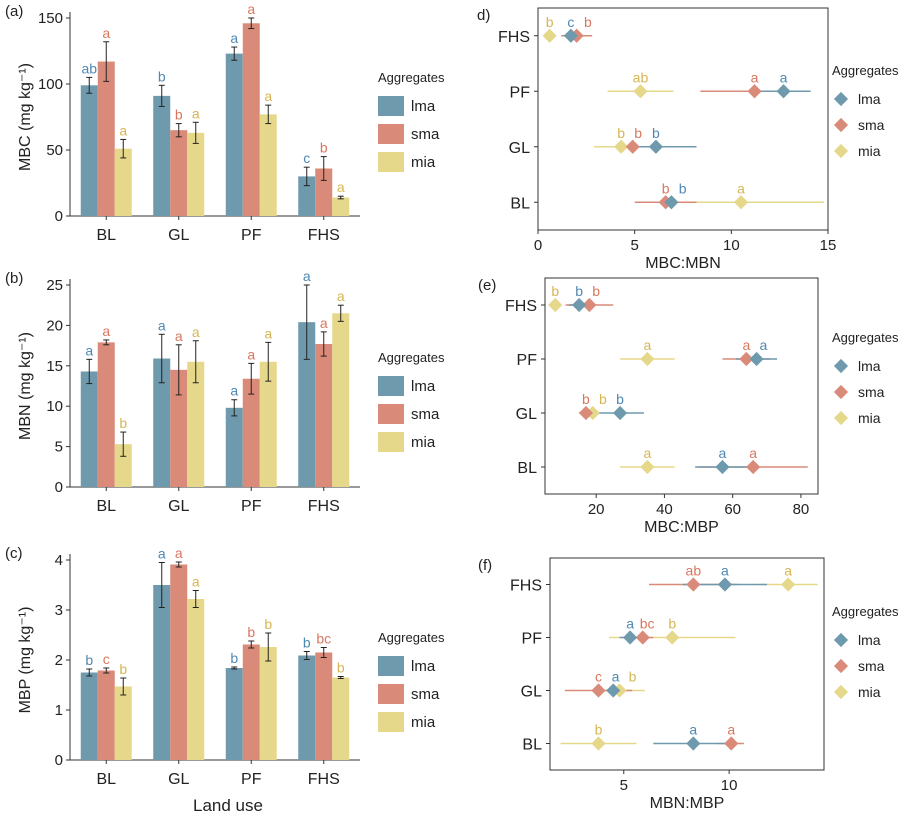  Describe the element at coordinates (683, 263) in the screenshot. I see `x-axis-label: MBC:MBN` at that location.